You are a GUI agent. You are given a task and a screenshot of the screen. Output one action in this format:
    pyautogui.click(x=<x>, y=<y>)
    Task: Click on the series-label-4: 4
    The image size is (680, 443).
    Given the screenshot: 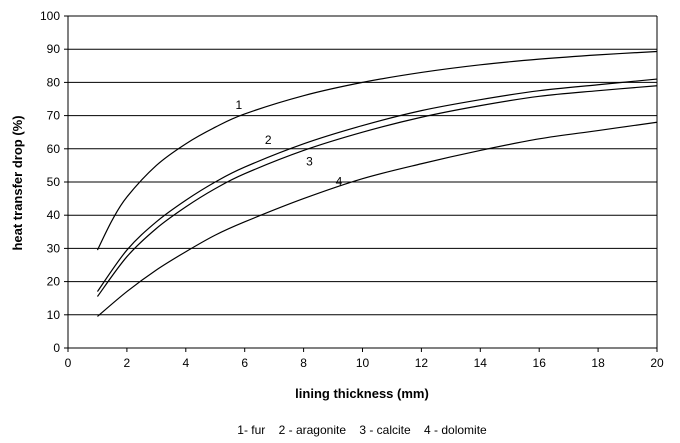 What is the action you would take?
    pyautogui.click(x=339, y=181)
    